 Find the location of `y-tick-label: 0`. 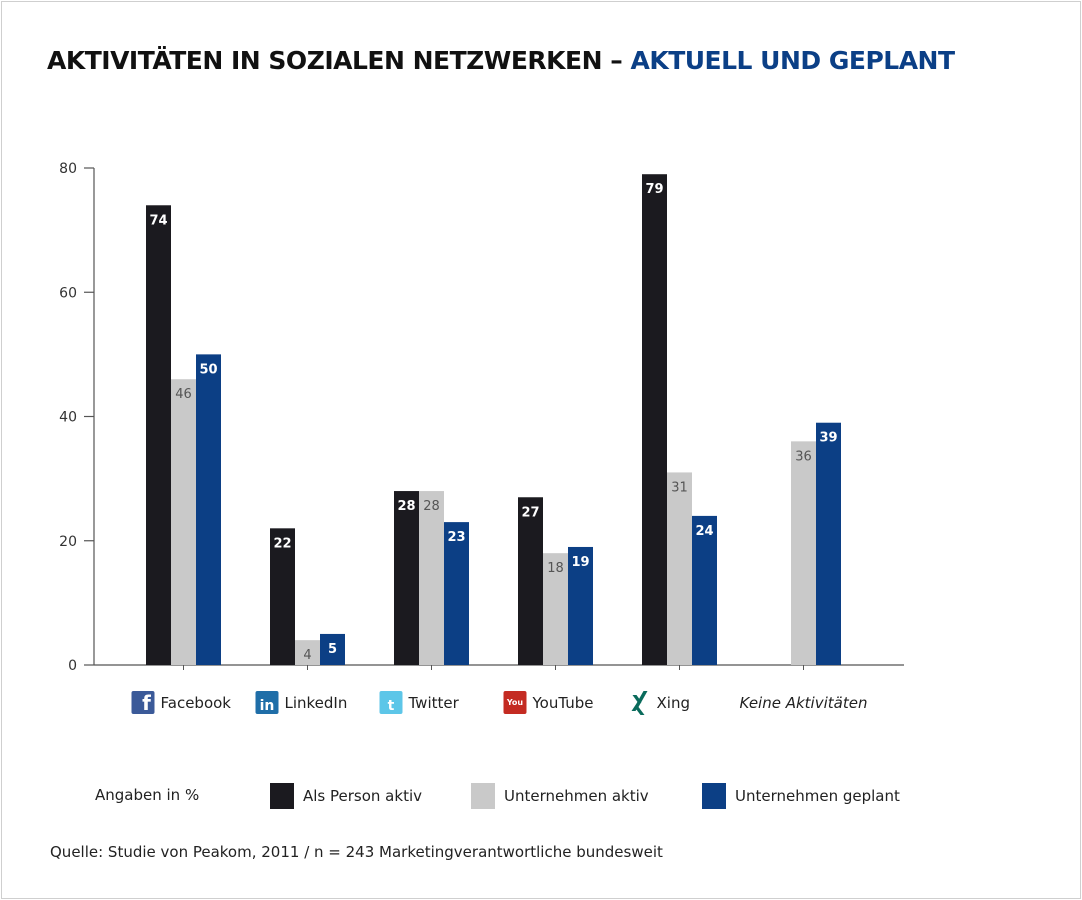

y-tick-label: 0 is located at coordinates (72, 666).